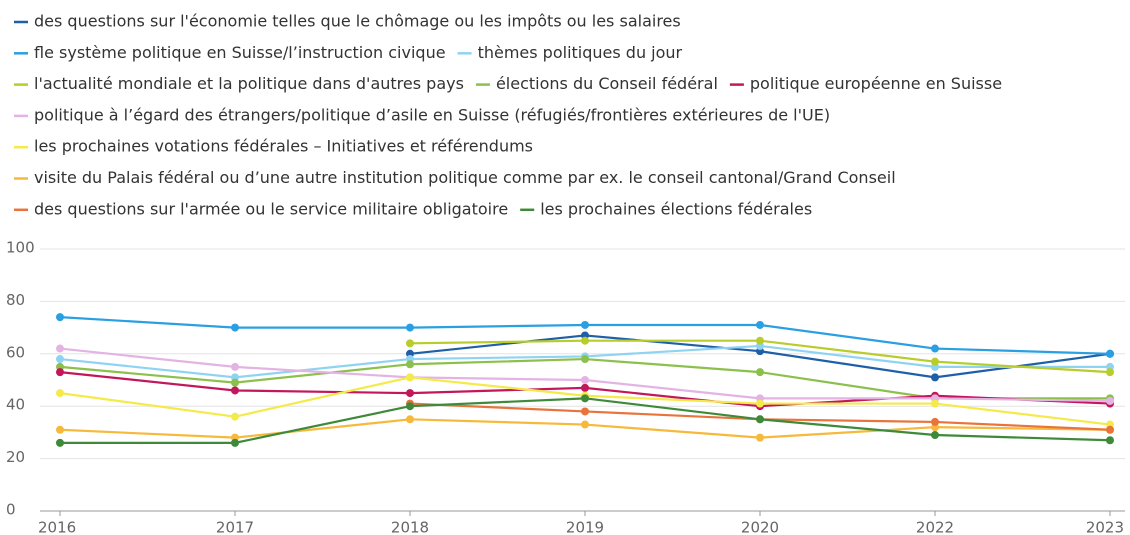  I want to click on y-tick-label: 80, so click(15, 300).